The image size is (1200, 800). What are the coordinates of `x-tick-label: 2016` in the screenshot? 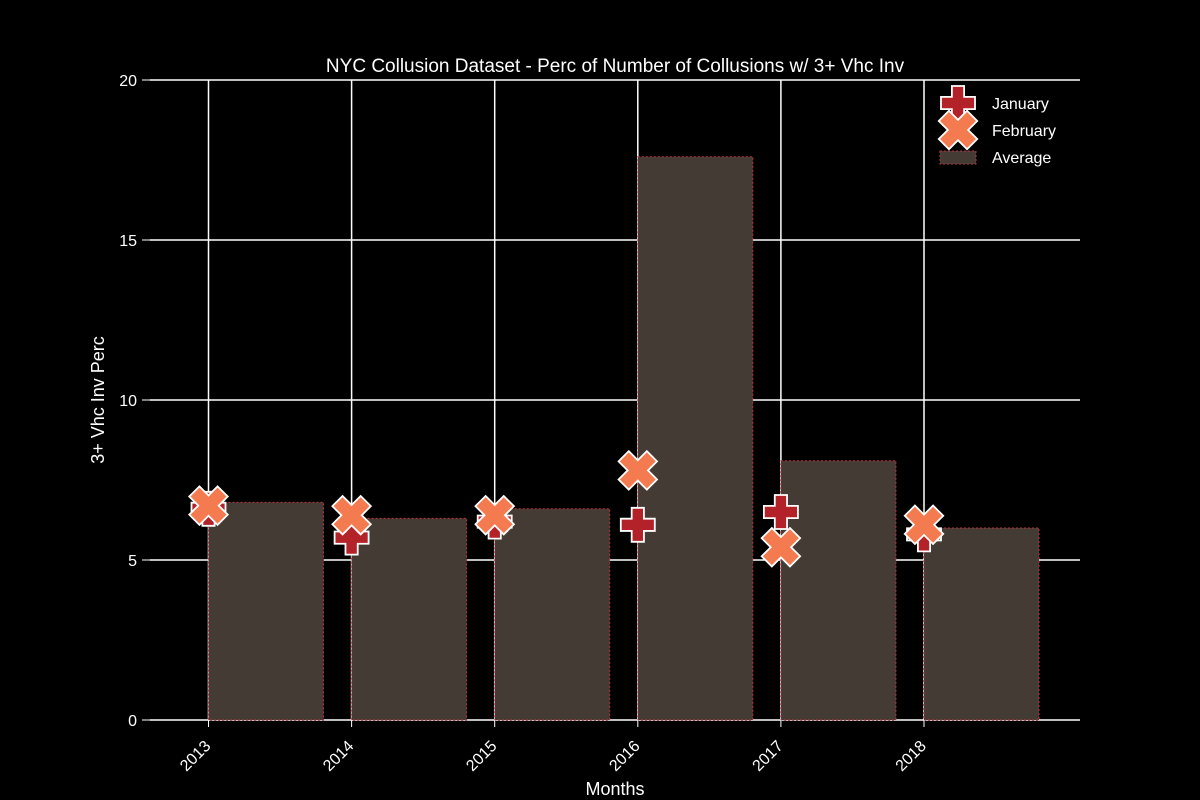 It's located at (624, 756).